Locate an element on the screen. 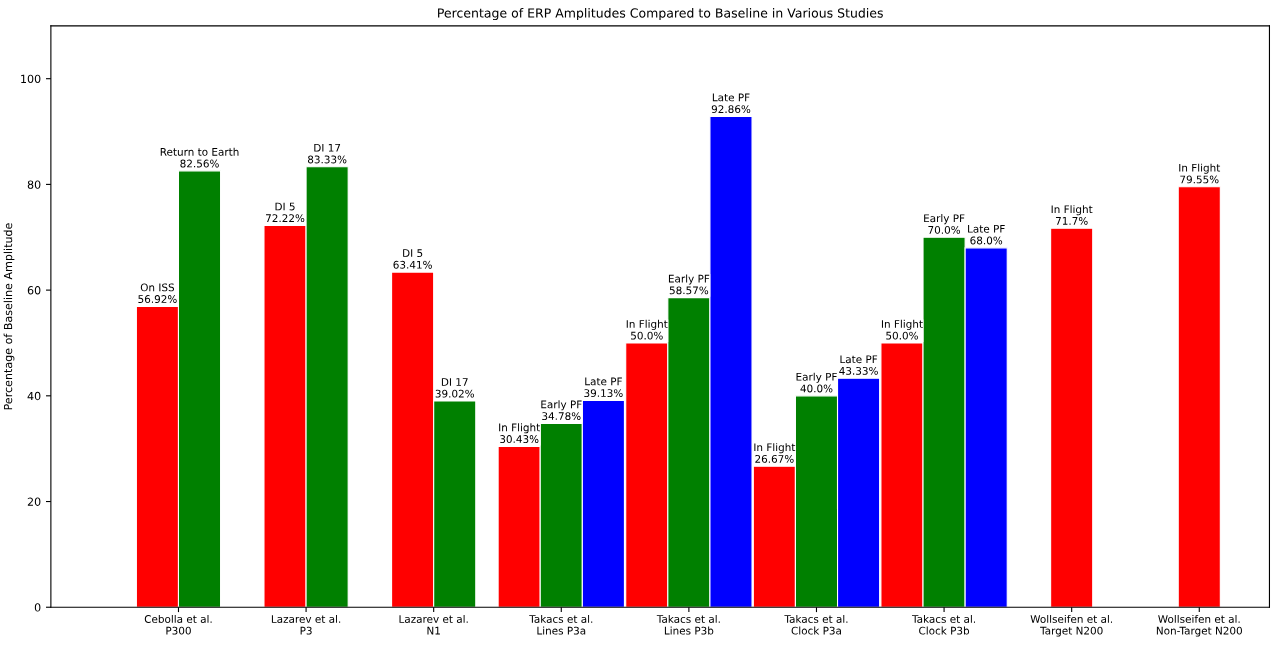 The image size is (1272, 646). data-label: DI 5 63.41% is located at coordinates (412, 259).